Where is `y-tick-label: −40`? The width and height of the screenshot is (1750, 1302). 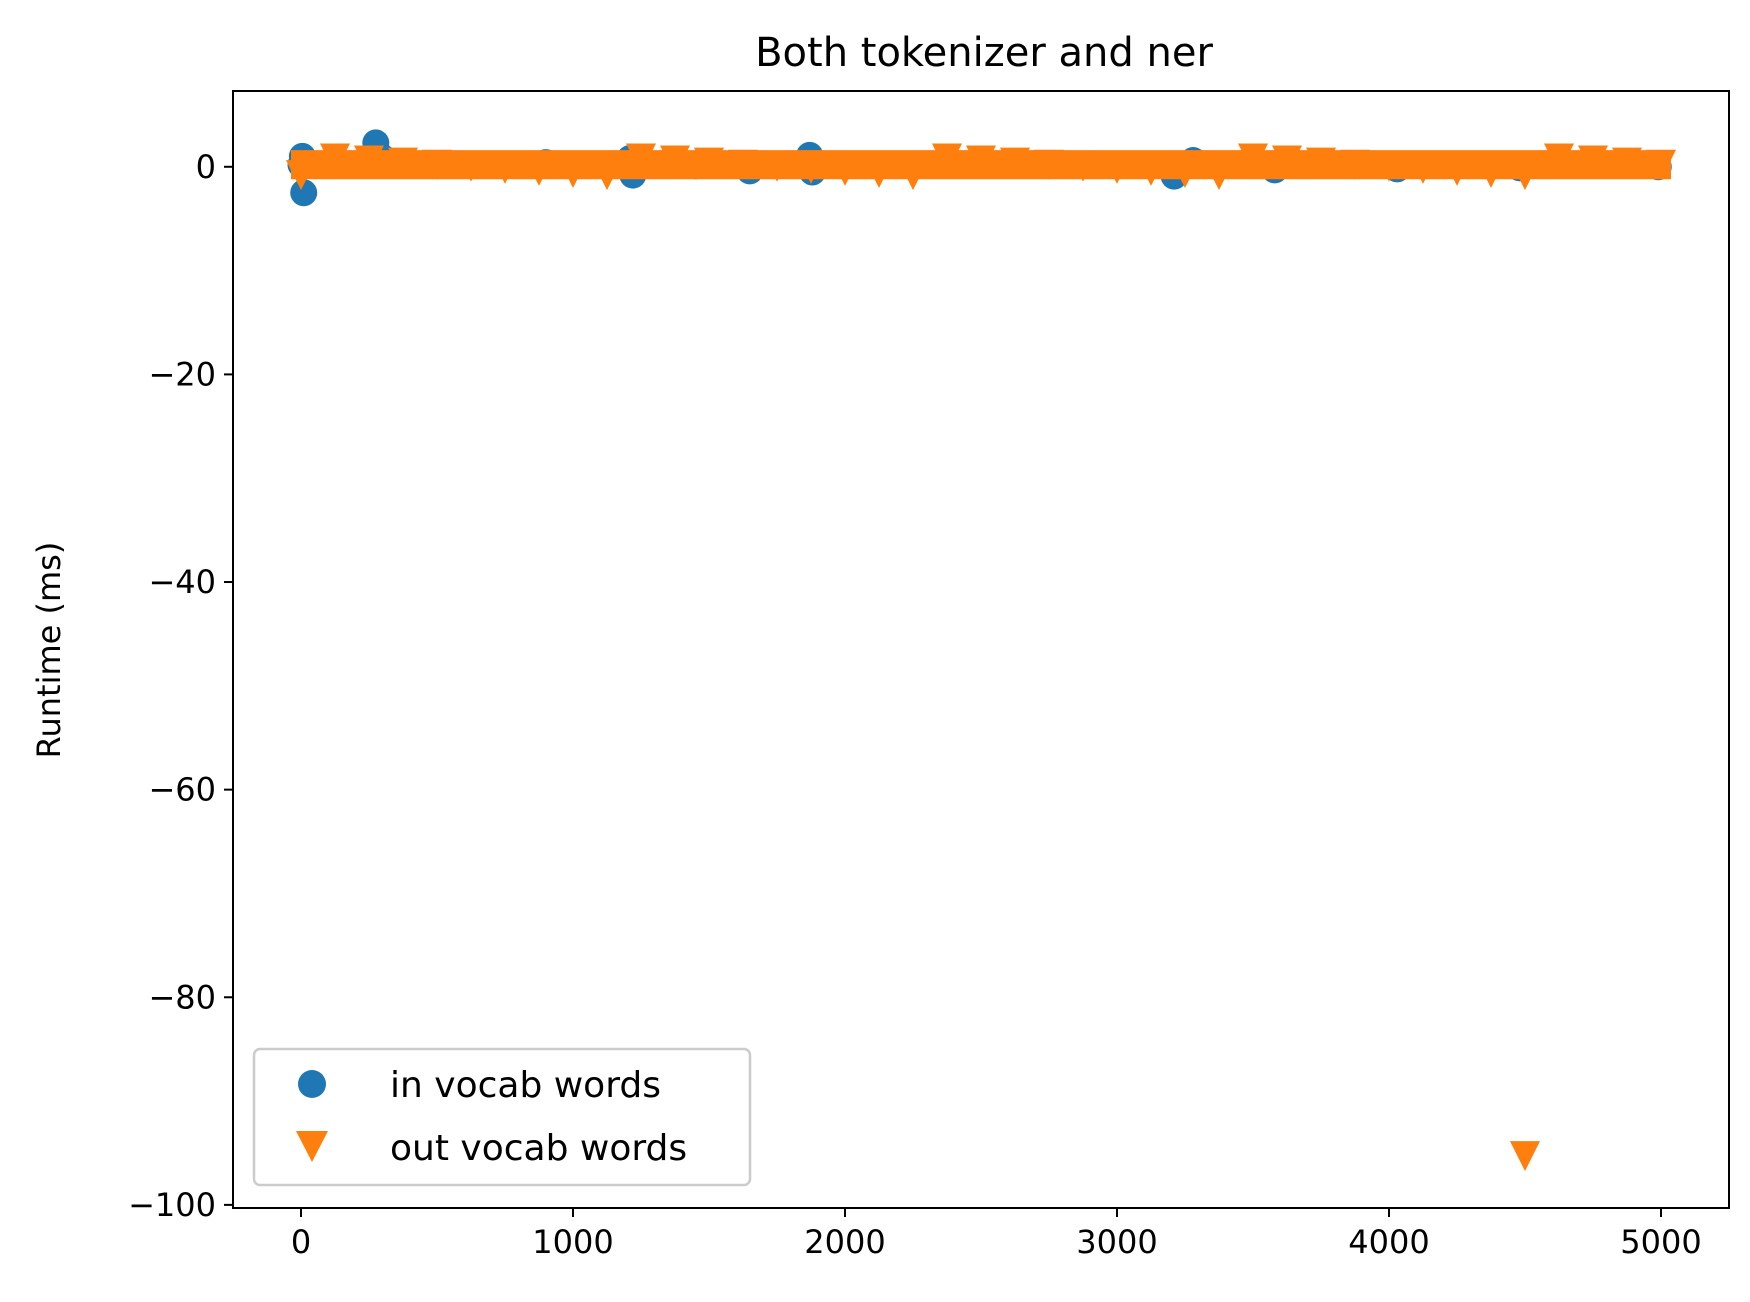
y-tick-label: −40 is located at coordinates (182, 582).